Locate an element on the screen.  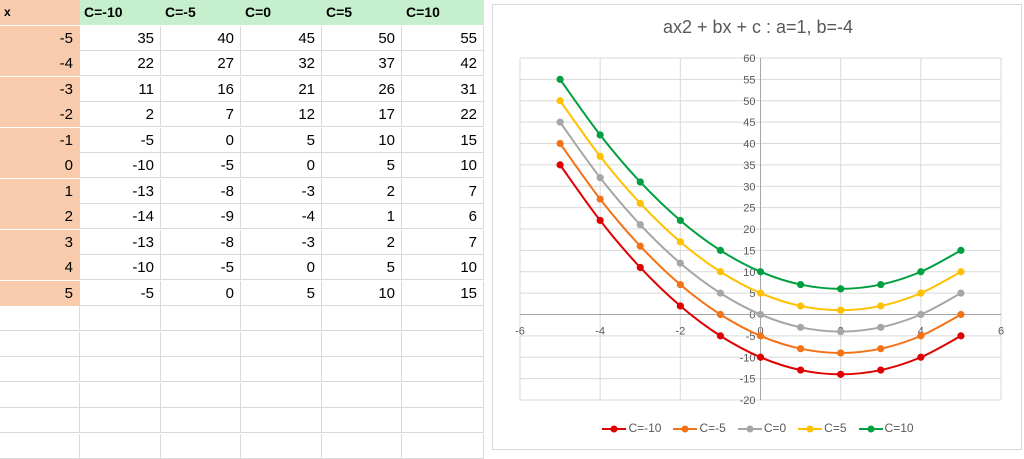
header-series: C=-5 is located at coordinates (201, 12).